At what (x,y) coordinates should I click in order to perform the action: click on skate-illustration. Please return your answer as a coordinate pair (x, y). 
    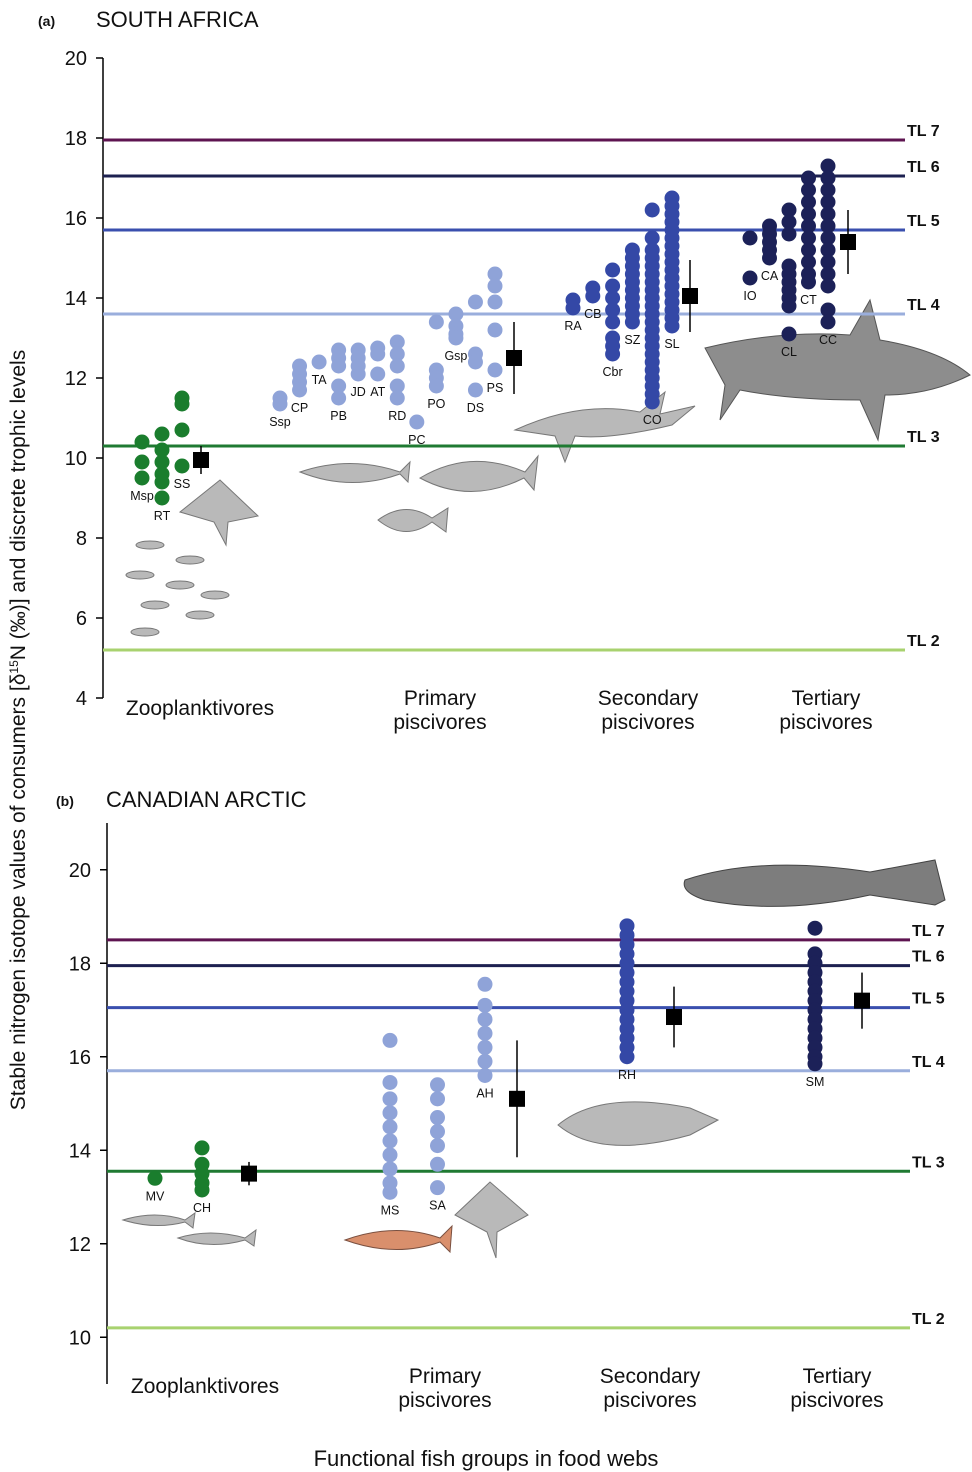
    Looking at the image, I should click on (491, 1220).